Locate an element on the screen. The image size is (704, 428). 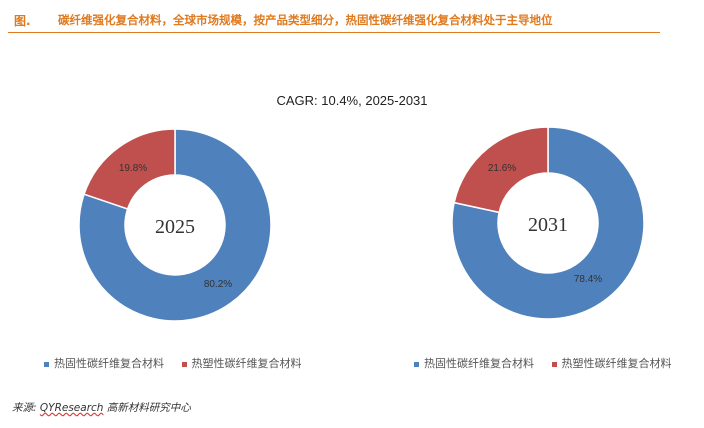
source-prefix: 来源: is located at coordinates (24, 408).